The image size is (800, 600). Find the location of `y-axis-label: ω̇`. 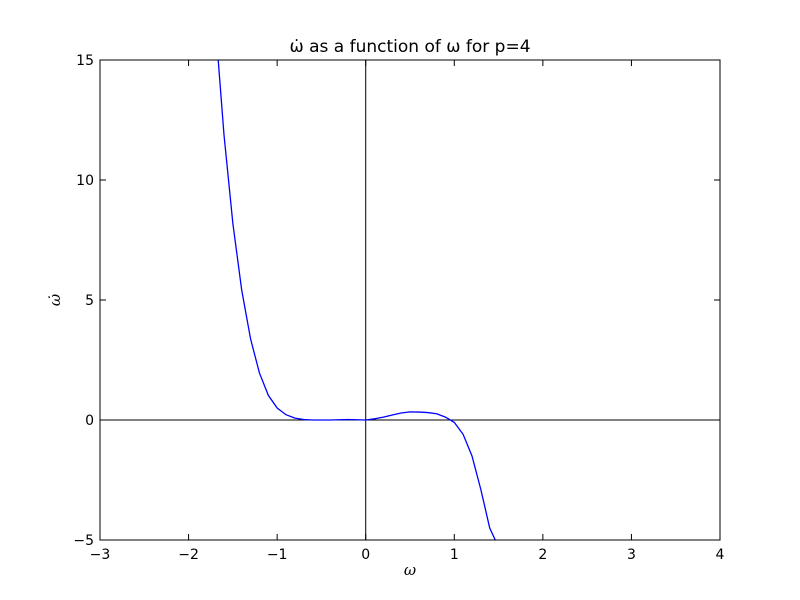

y-axis-label: ω̇ is located at coordinates (55, 300).